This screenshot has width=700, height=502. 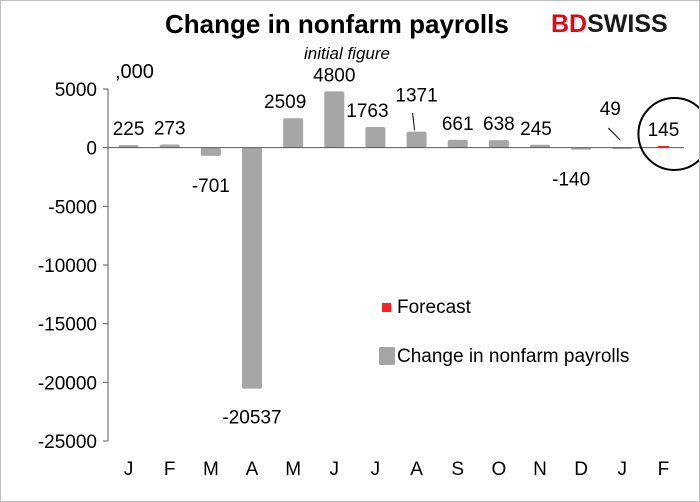 I want to click on y-tick-label: -25000, so click(x=67, y=442).